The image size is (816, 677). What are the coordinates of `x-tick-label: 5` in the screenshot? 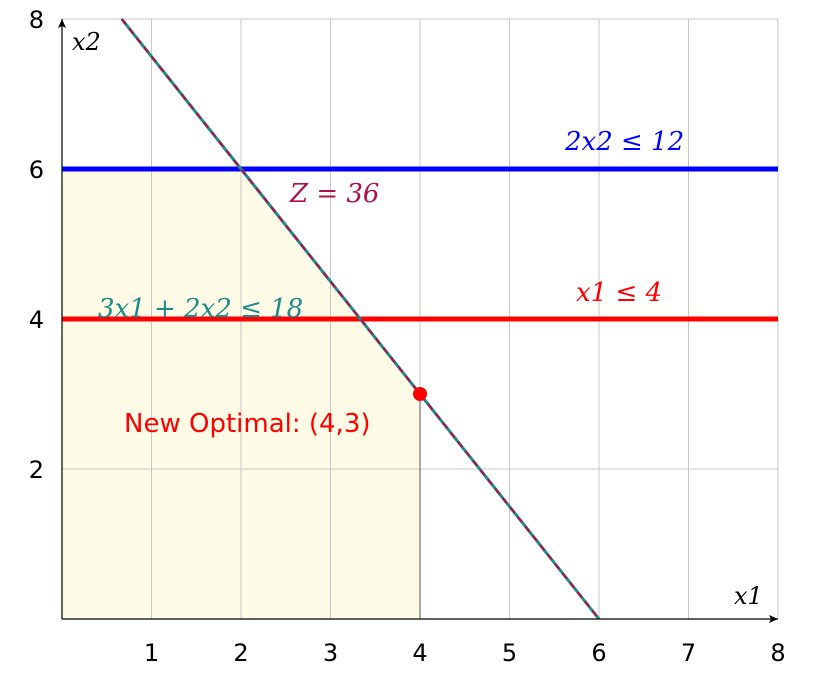 It's located at (509, 653).